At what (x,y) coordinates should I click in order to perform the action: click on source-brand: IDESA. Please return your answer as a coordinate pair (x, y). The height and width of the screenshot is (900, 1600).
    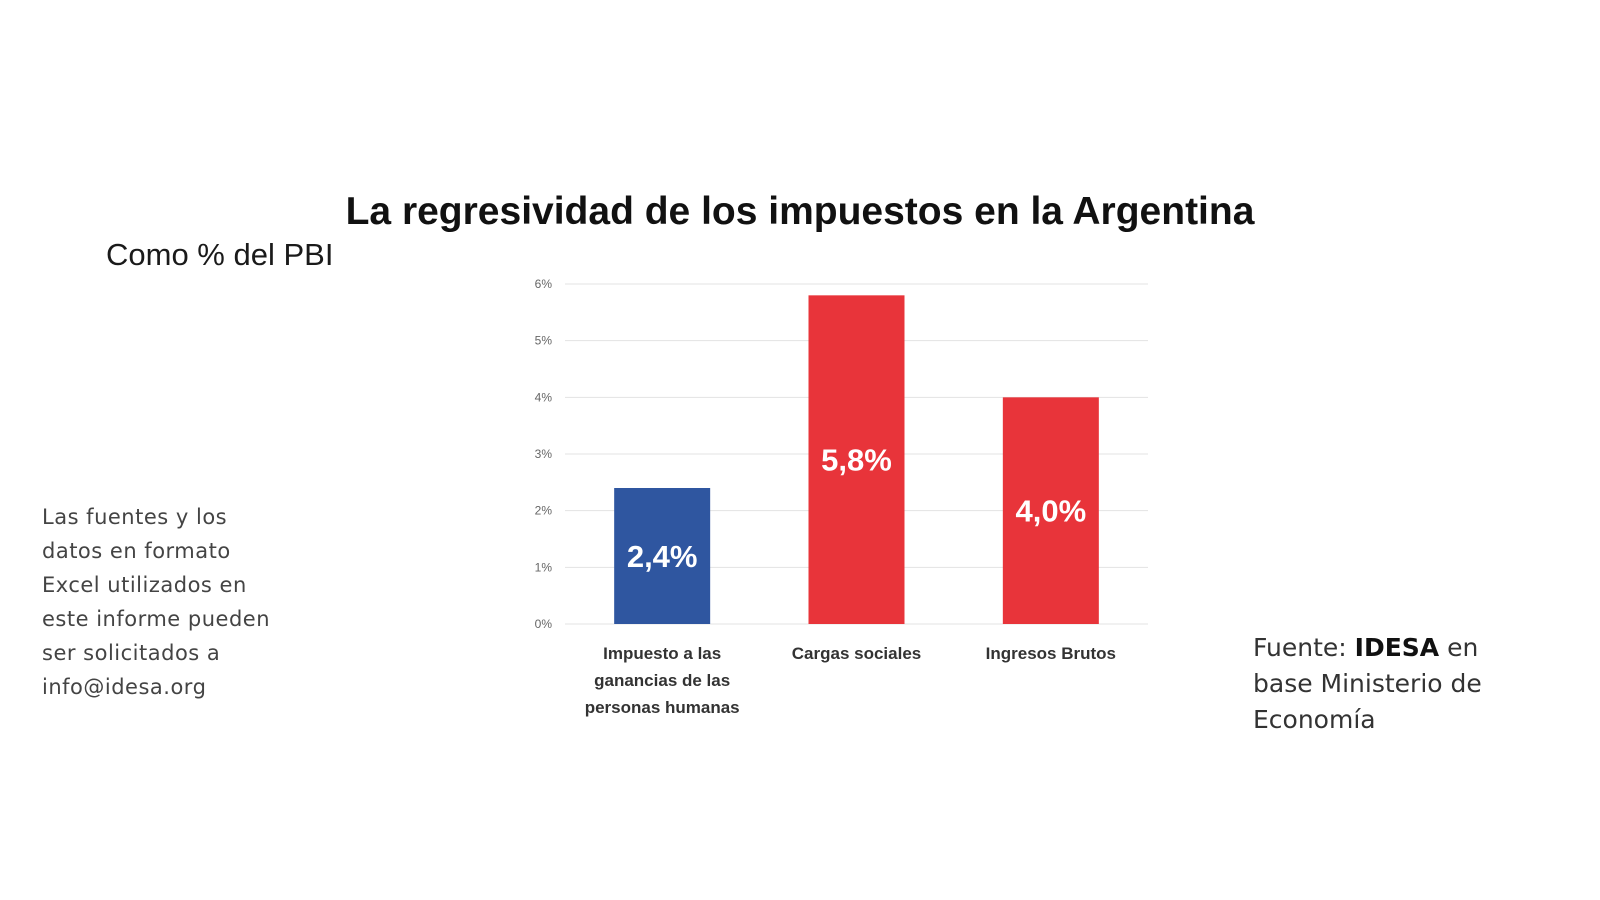
    Looking at the image, I should click on (1397, 647).